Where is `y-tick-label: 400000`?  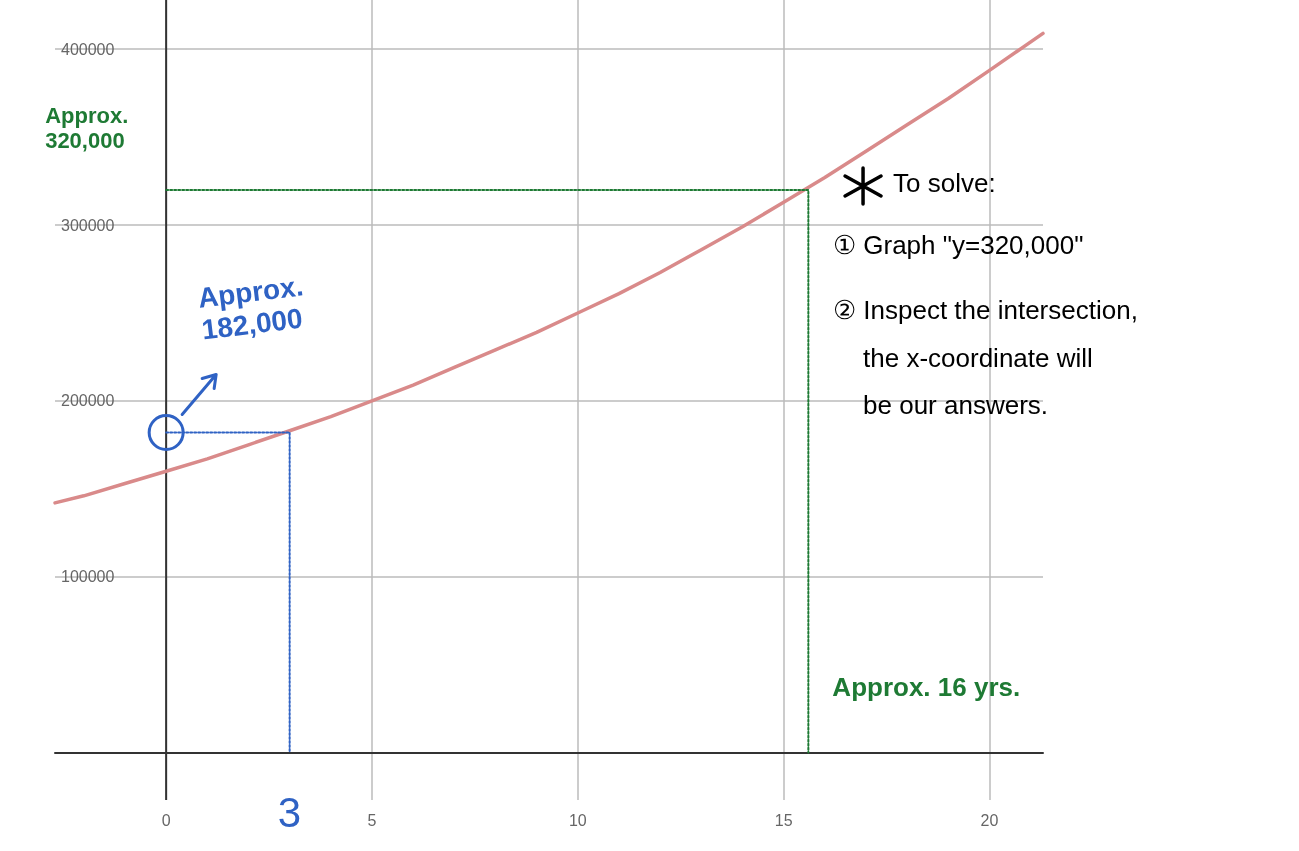
y-tick-label: 400000 is located at coordinates (88, 49).